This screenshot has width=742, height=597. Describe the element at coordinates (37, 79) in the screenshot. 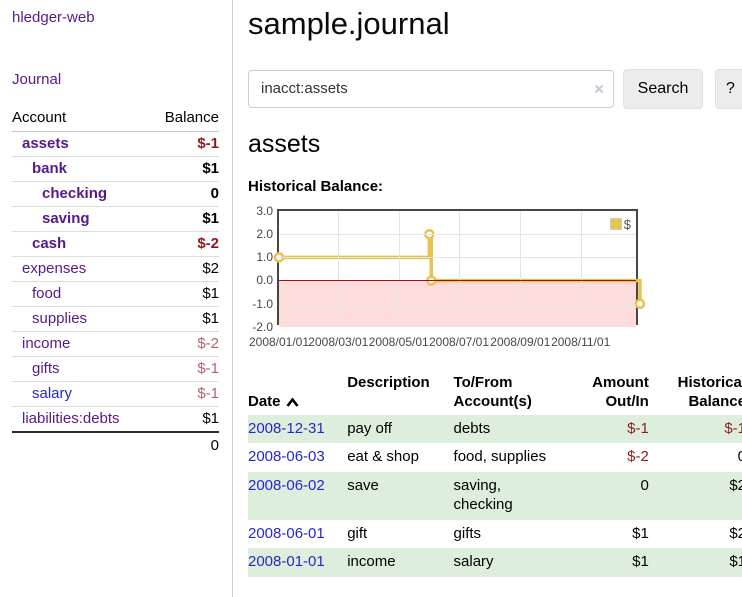

I see `sidebar-item-journal: Journal` at that location.